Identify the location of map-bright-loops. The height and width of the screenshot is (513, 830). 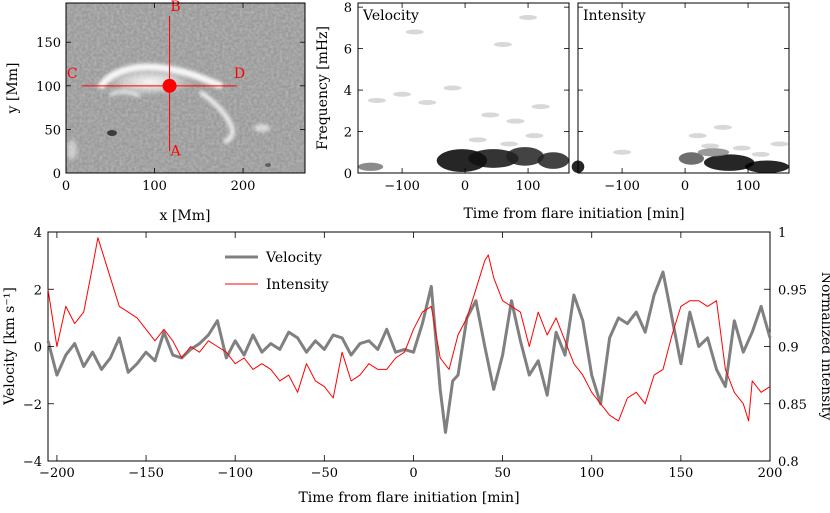
(168, 111).